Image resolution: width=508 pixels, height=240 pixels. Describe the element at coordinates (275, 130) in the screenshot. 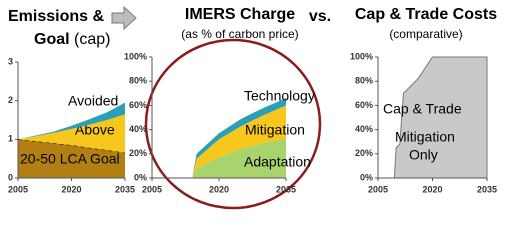

I see `series-label: Mitigation` at that location.